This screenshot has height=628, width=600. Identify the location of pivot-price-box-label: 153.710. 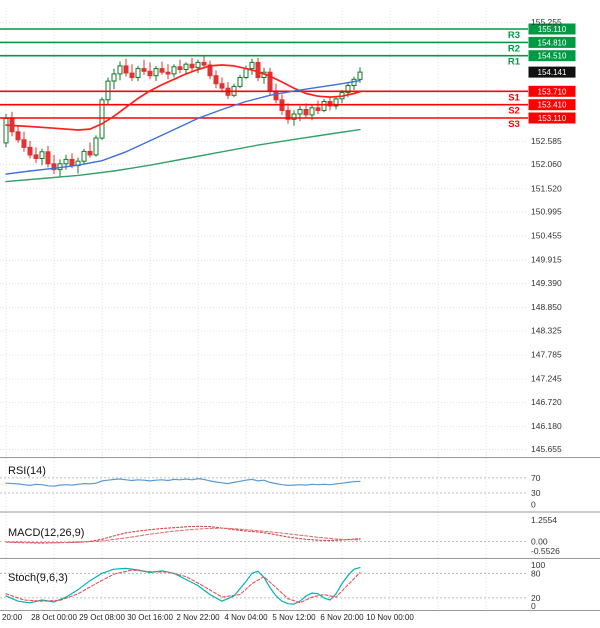
(552, 91).